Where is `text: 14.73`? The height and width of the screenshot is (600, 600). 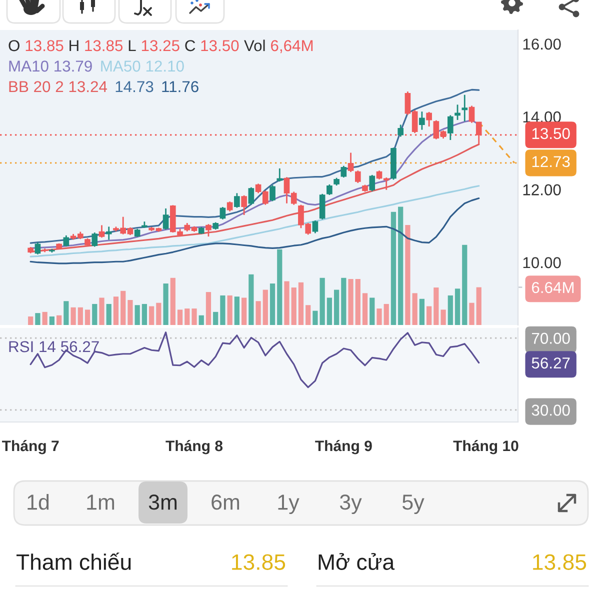
text: 14.73 is located at coordinates (135, 86).